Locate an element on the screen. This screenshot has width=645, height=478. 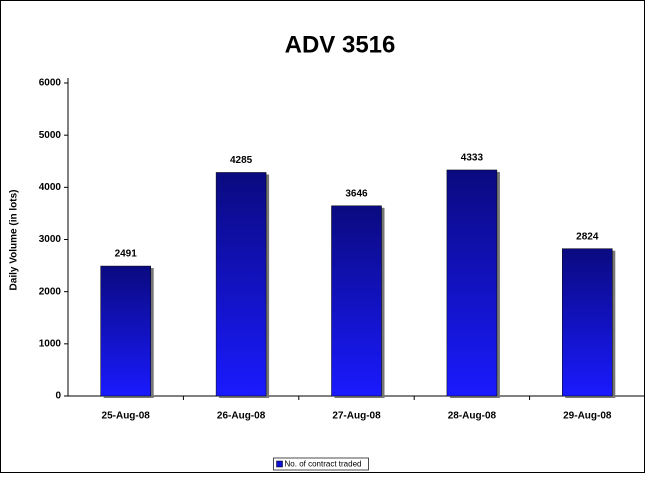
legend-box is located at coordinates (321, 464).